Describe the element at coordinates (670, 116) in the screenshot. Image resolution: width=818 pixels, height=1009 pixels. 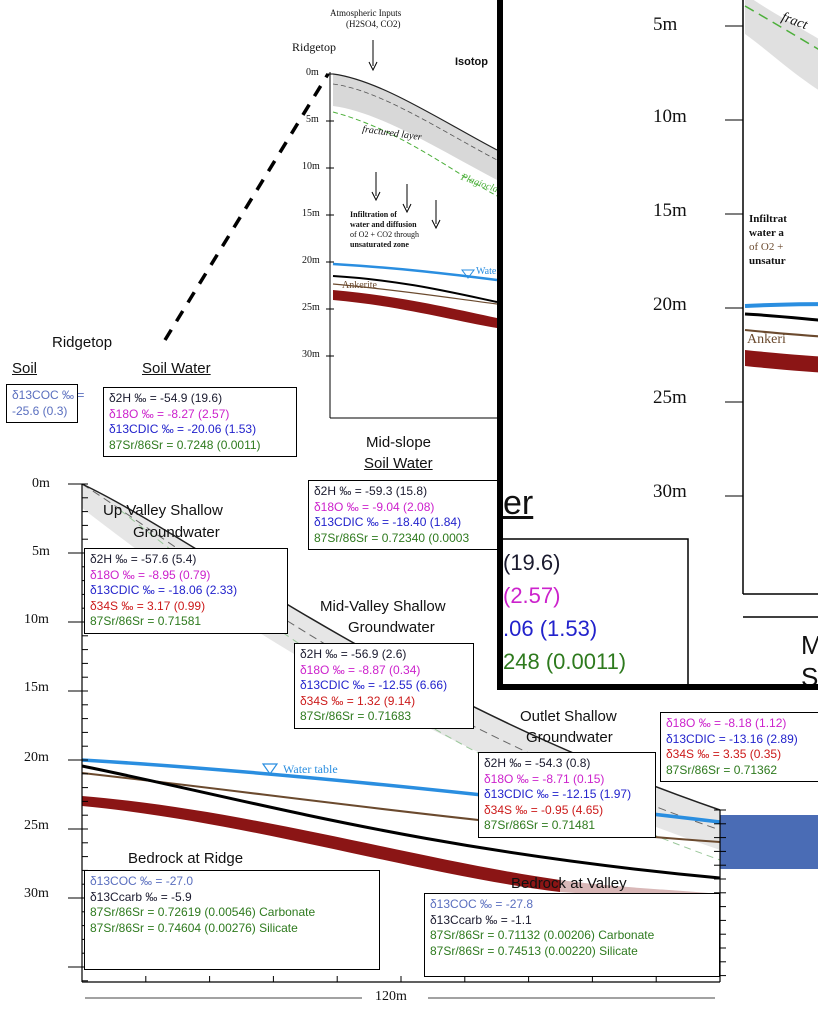
I see `zoom-y-tick-10: 10m` at that location.